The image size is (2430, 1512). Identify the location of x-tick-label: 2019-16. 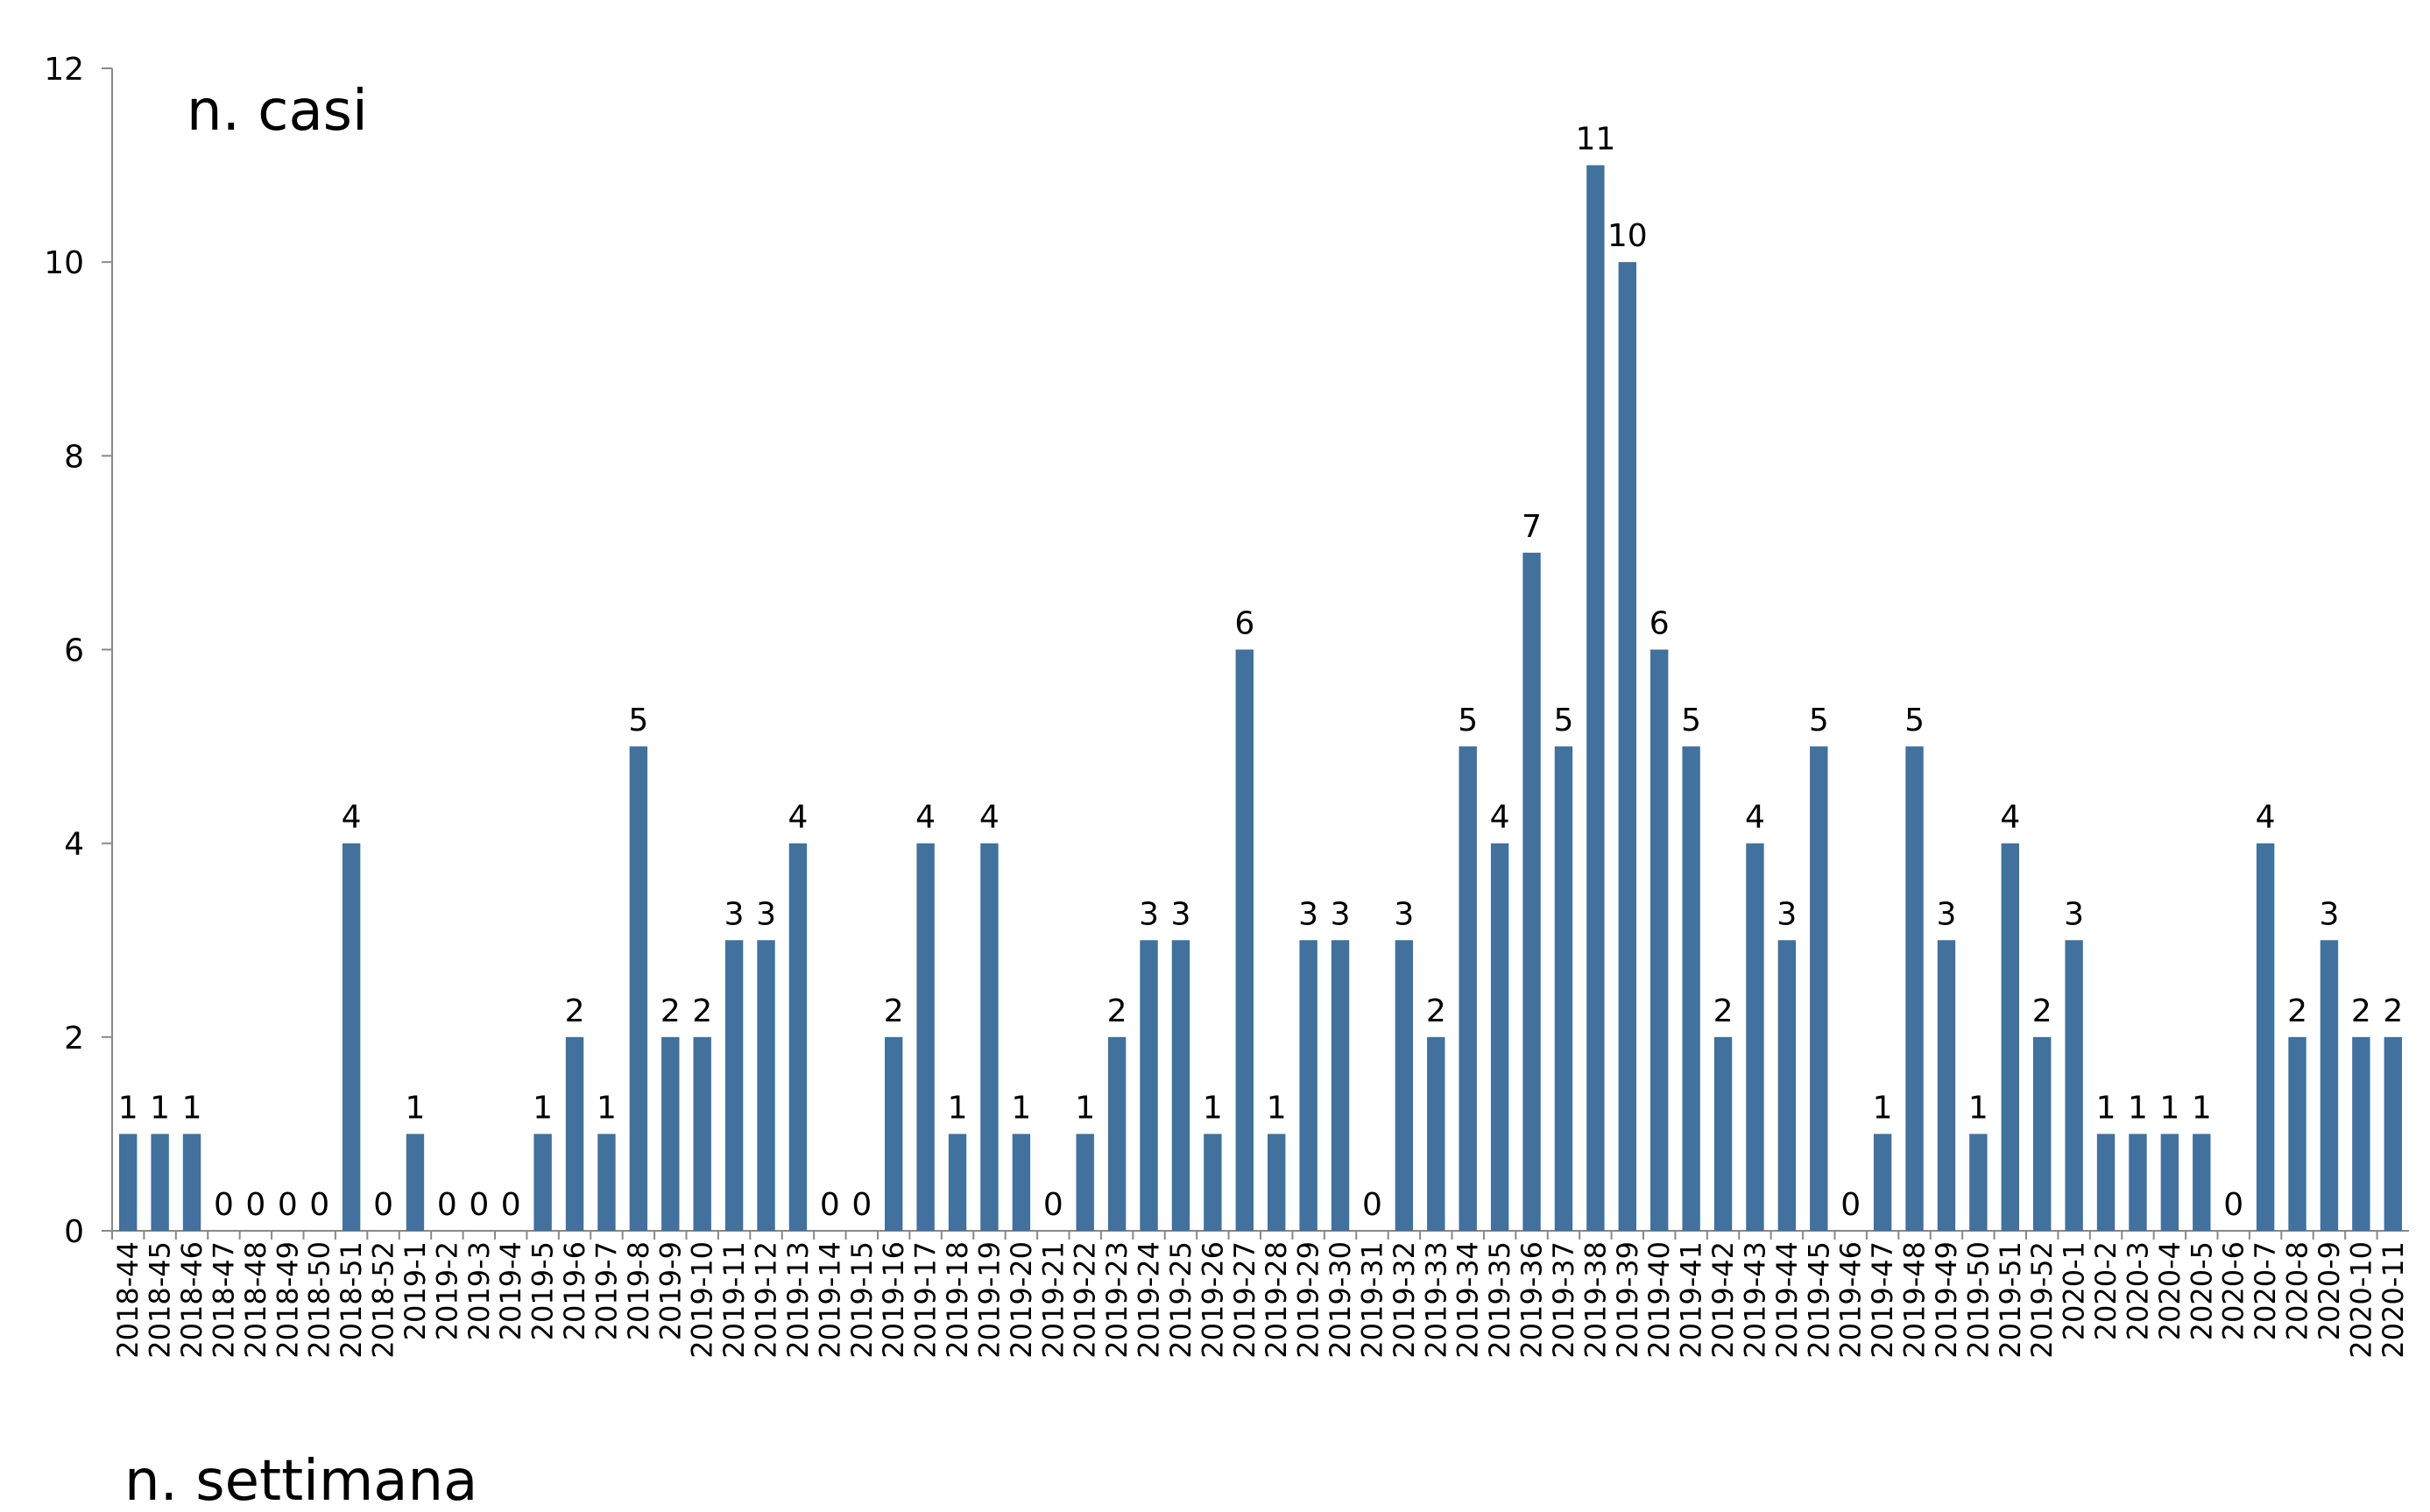
(893, 1300).